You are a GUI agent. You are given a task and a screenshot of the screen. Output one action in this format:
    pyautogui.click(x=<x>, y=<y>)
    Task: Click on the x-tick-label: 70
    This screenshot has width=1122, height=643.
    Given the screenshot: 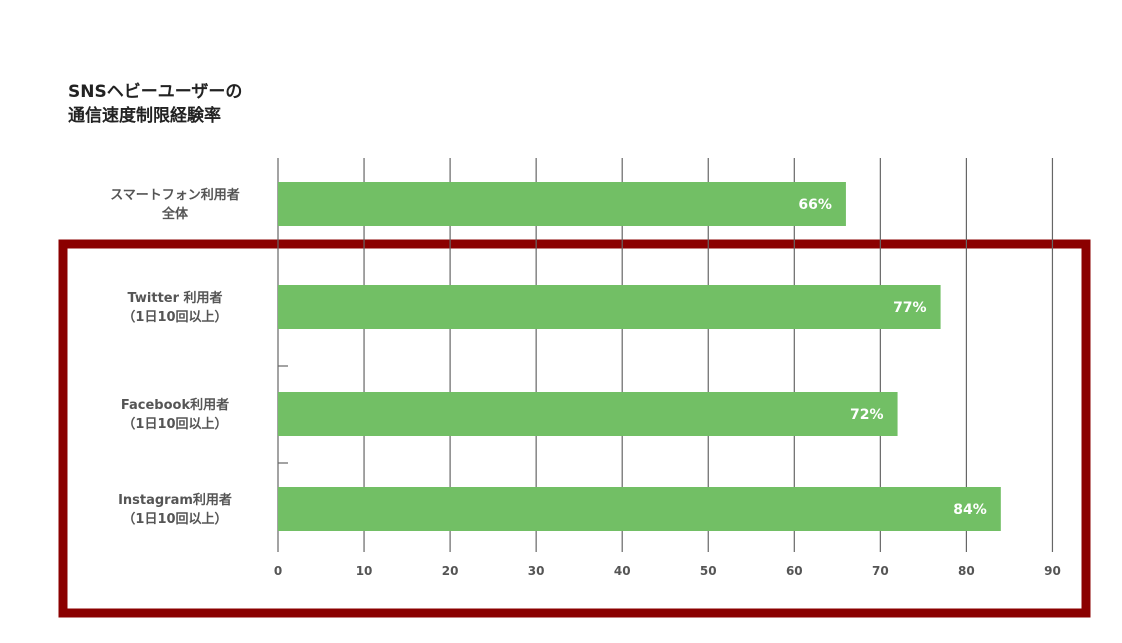 What is the action you would take?
    pyautogui.click(x=880, y=571)
    